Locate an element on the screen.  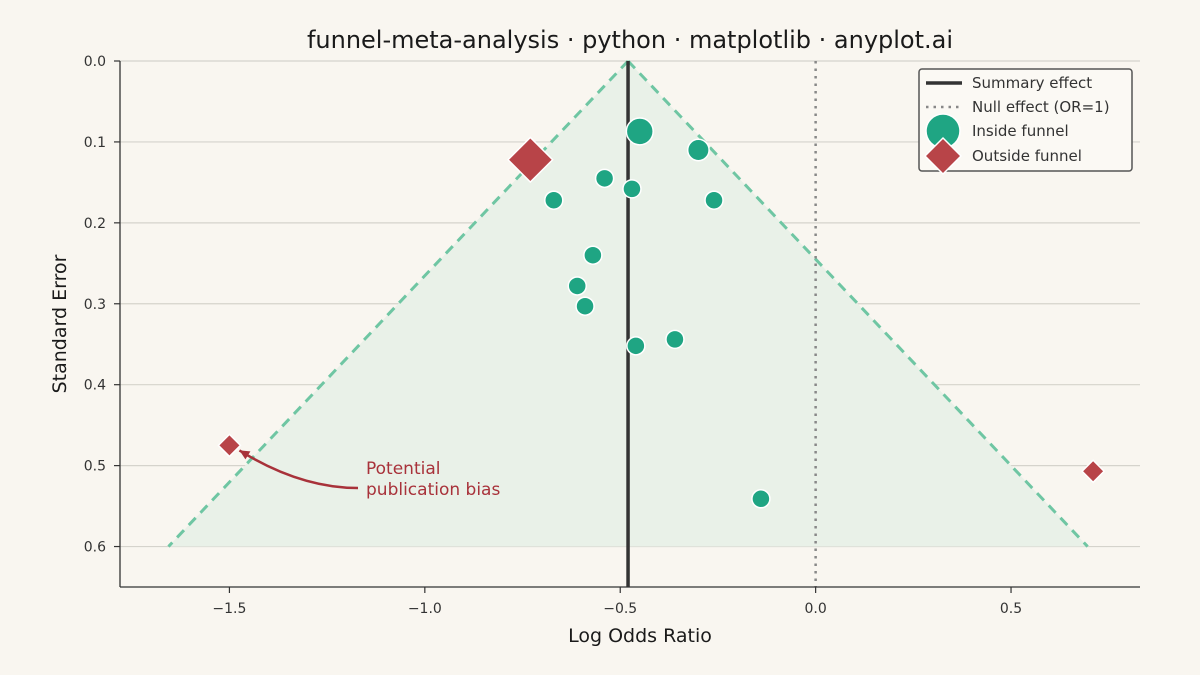
legend-label-outside: Outside funnel is located at coordinates (1027, 156).